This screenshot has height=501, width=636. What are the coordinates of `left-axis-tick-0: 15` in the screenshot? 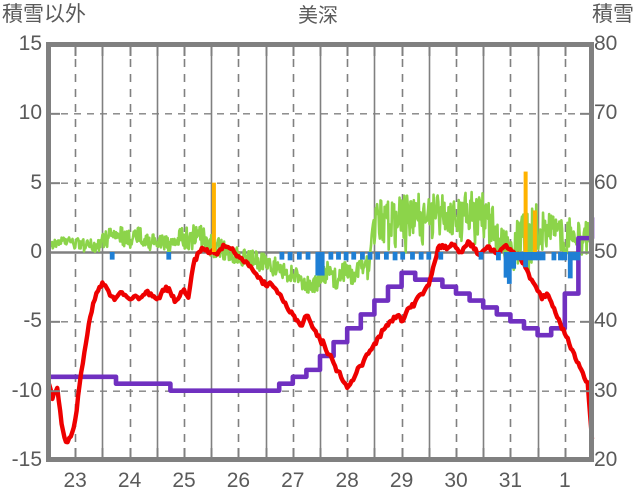 It's located at (30, 43).